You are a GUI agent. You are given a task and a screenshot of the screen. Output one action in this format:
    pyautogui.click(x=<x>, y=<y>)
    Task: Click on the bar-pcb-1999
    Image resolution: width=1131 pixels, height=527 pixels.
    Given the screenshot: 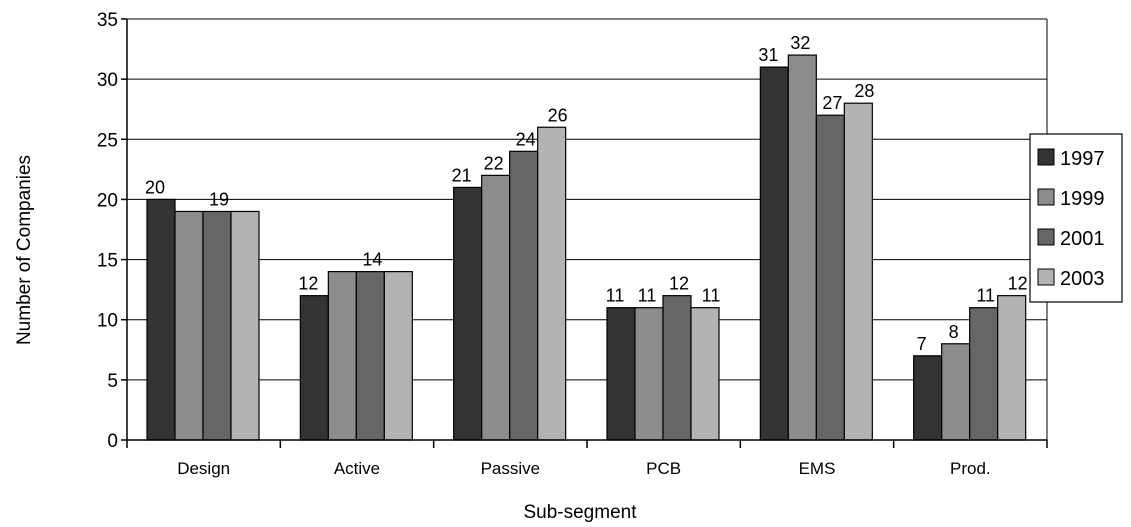 What is the action you would take?
    pyautogui.click(x=649, y=374)
    